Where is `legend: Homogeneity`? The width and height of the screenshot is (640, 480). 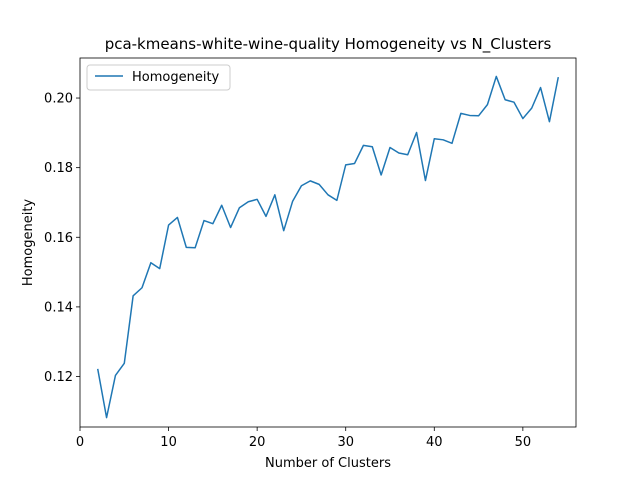 legend: Homogeneity is located at coordinates (158, 77).